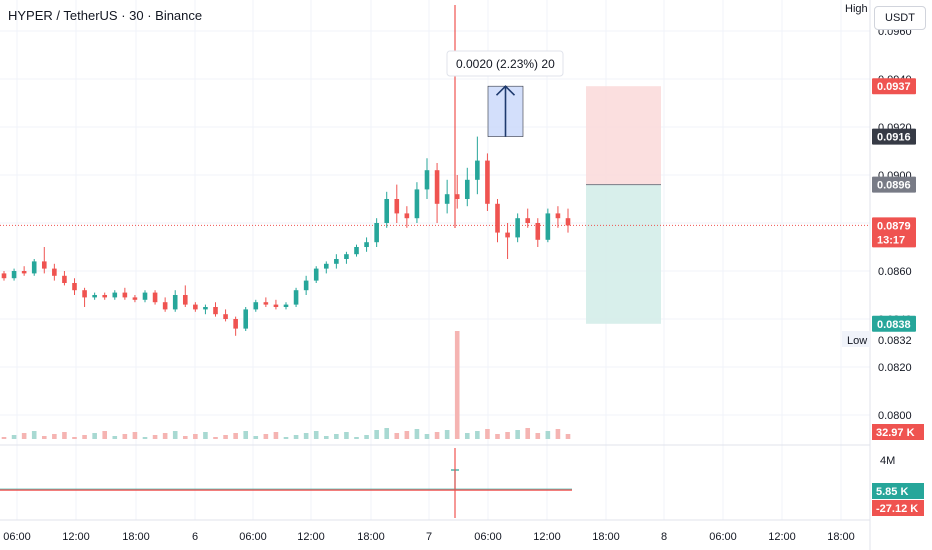 This screenshot has width=932, height=550. I want to click on stop-price-badge-text: 0.0937, so click(894, 87).